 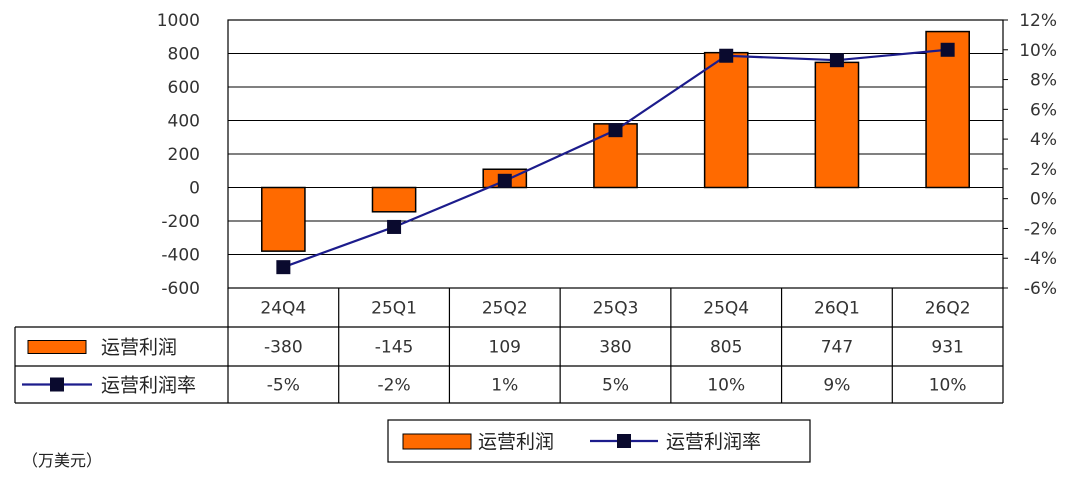 I want to click on bar-26Q2, so click(x=947, y=109).